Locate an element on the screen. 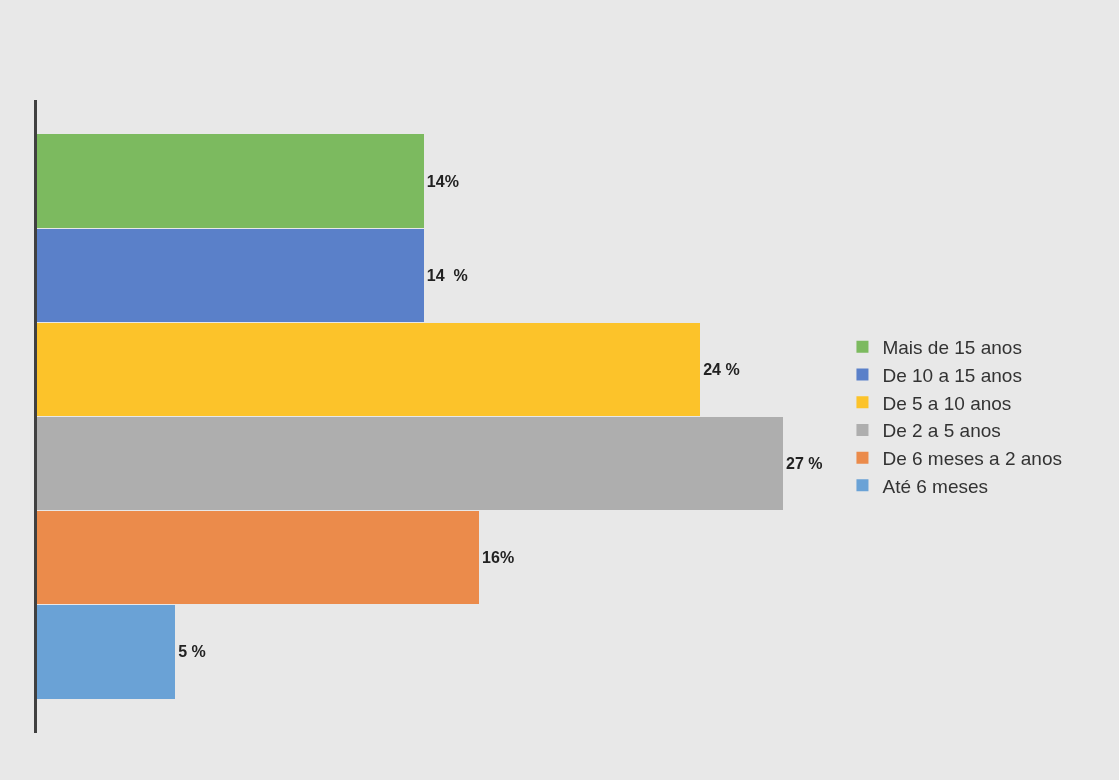  data-label: 24 % is located at coordinates (721, 369).